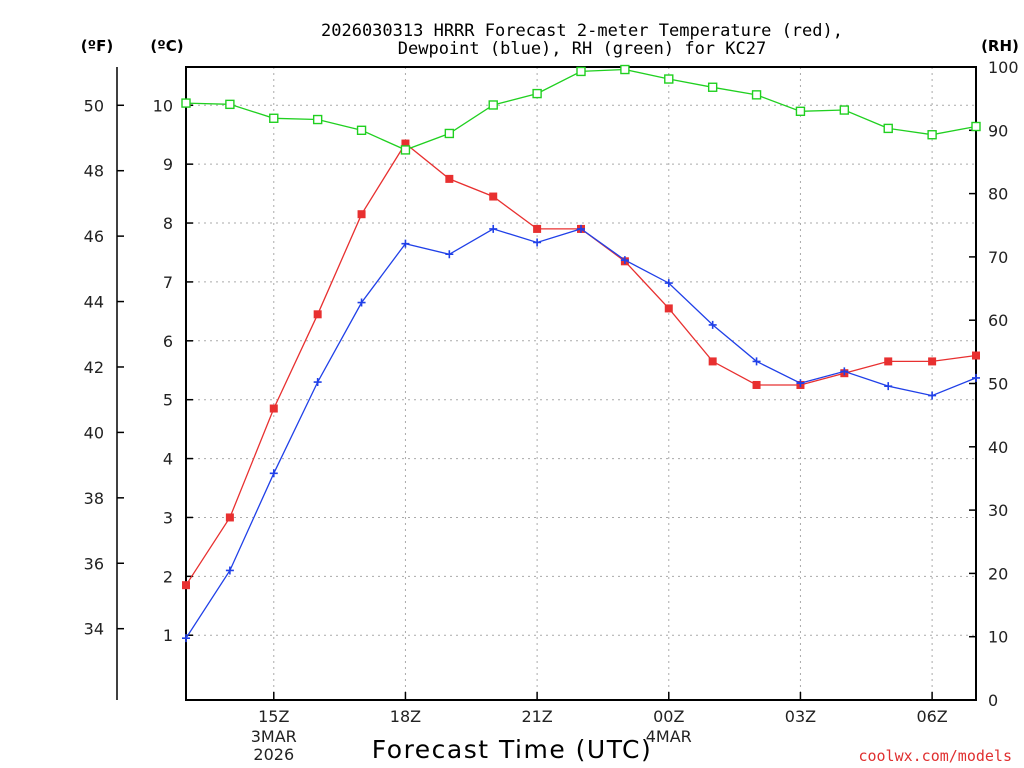 This screenshot has height=768, width=1024. What do you see at coordinates (582, 49) in the screenshot?
I see `chart-title-line2: Dewpoint (blue), RH (green) for KC27` at bounding box center [582, 49].